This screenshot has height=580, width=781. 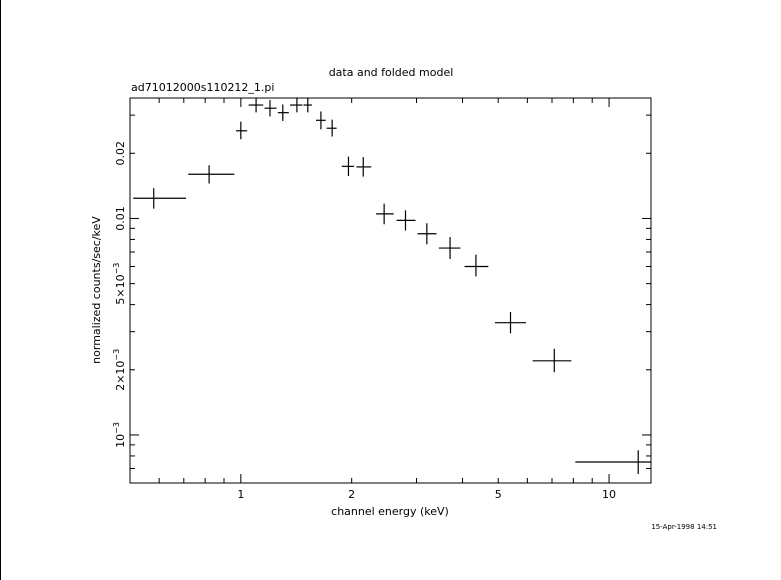 What do you see at coordinates (202, 87) in the screenshot?
I see `chart-subtitle: ad71012000s110212_1.pi` at bounding box center [202, 87].